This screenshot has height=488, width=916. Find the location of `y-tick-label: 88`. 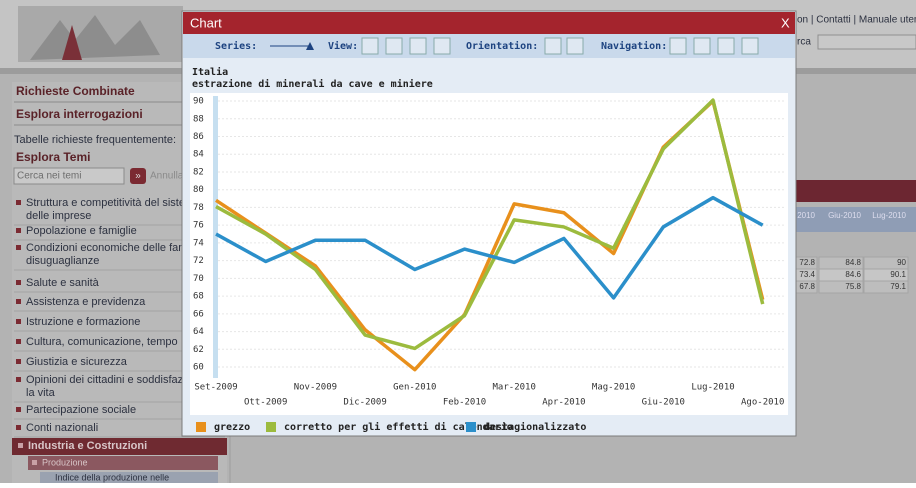

y-tick-label: 88 is located at coordinates (198, 119).